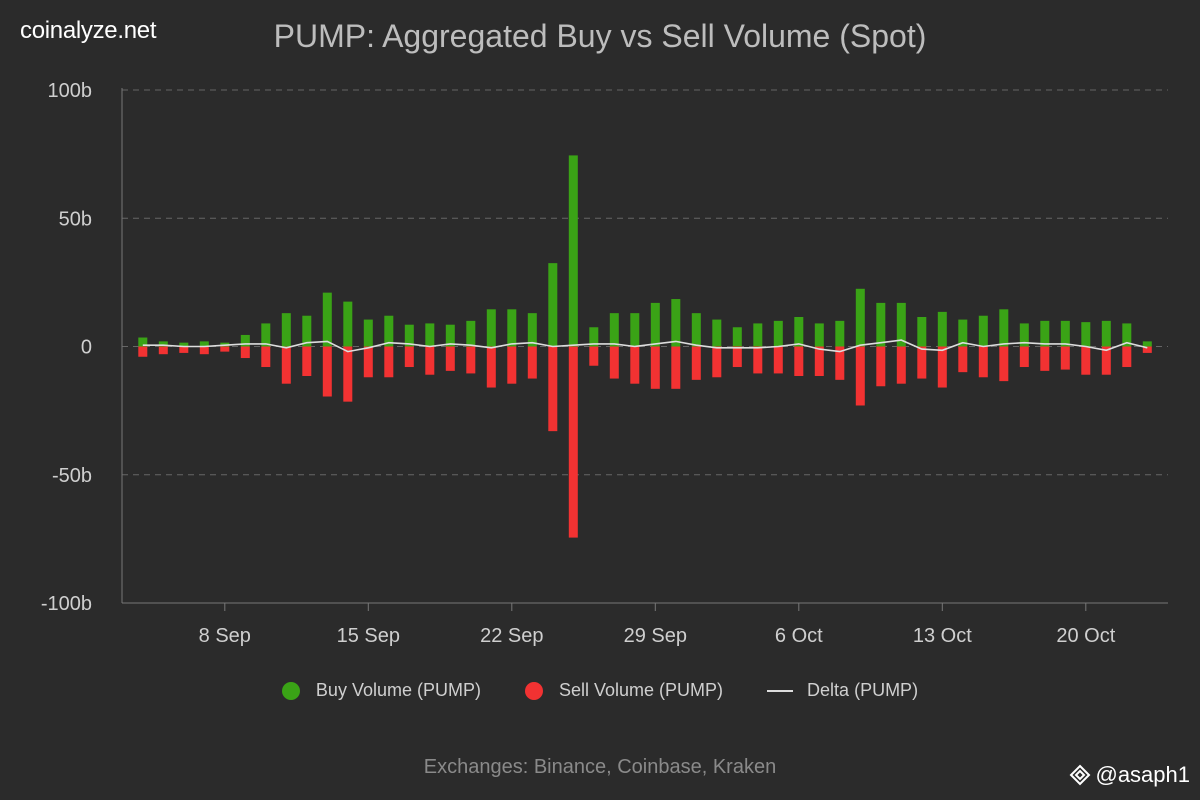 Image resolution: width=1200 pixels, height=800 pixels. Describe the element at coordinates (942, 636) in the screenshot. I see `x-tick-label: 13 Oct` at that location.